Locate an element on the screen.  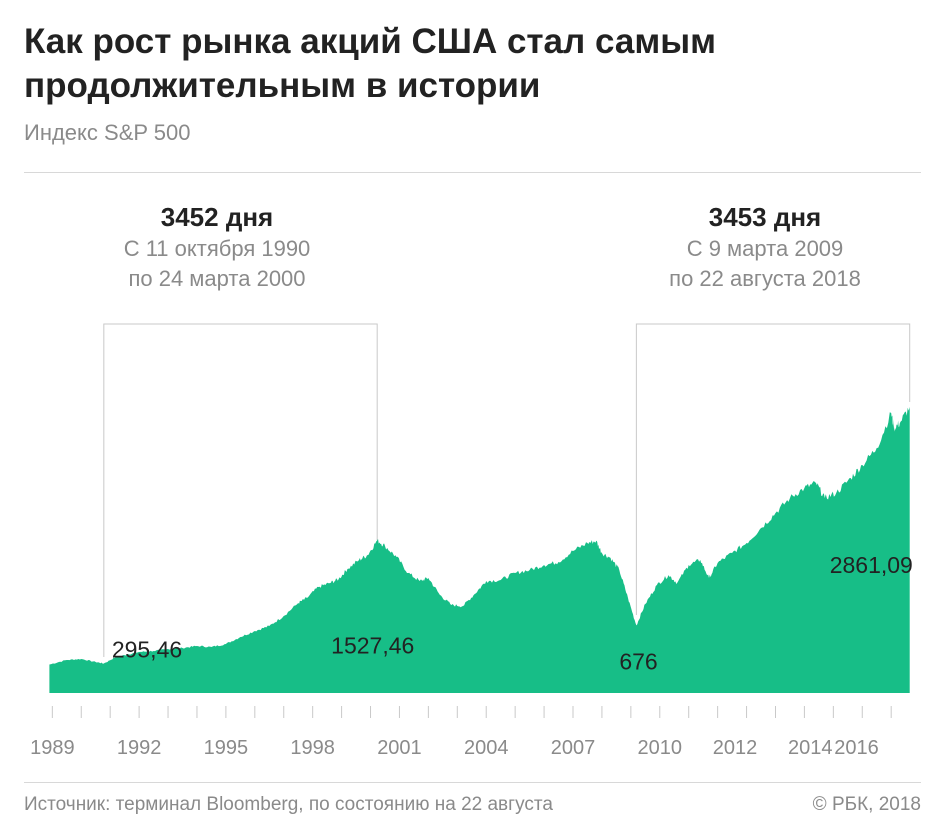
x-tick-label-2014: 2014 is located at coordinates (810, 748).